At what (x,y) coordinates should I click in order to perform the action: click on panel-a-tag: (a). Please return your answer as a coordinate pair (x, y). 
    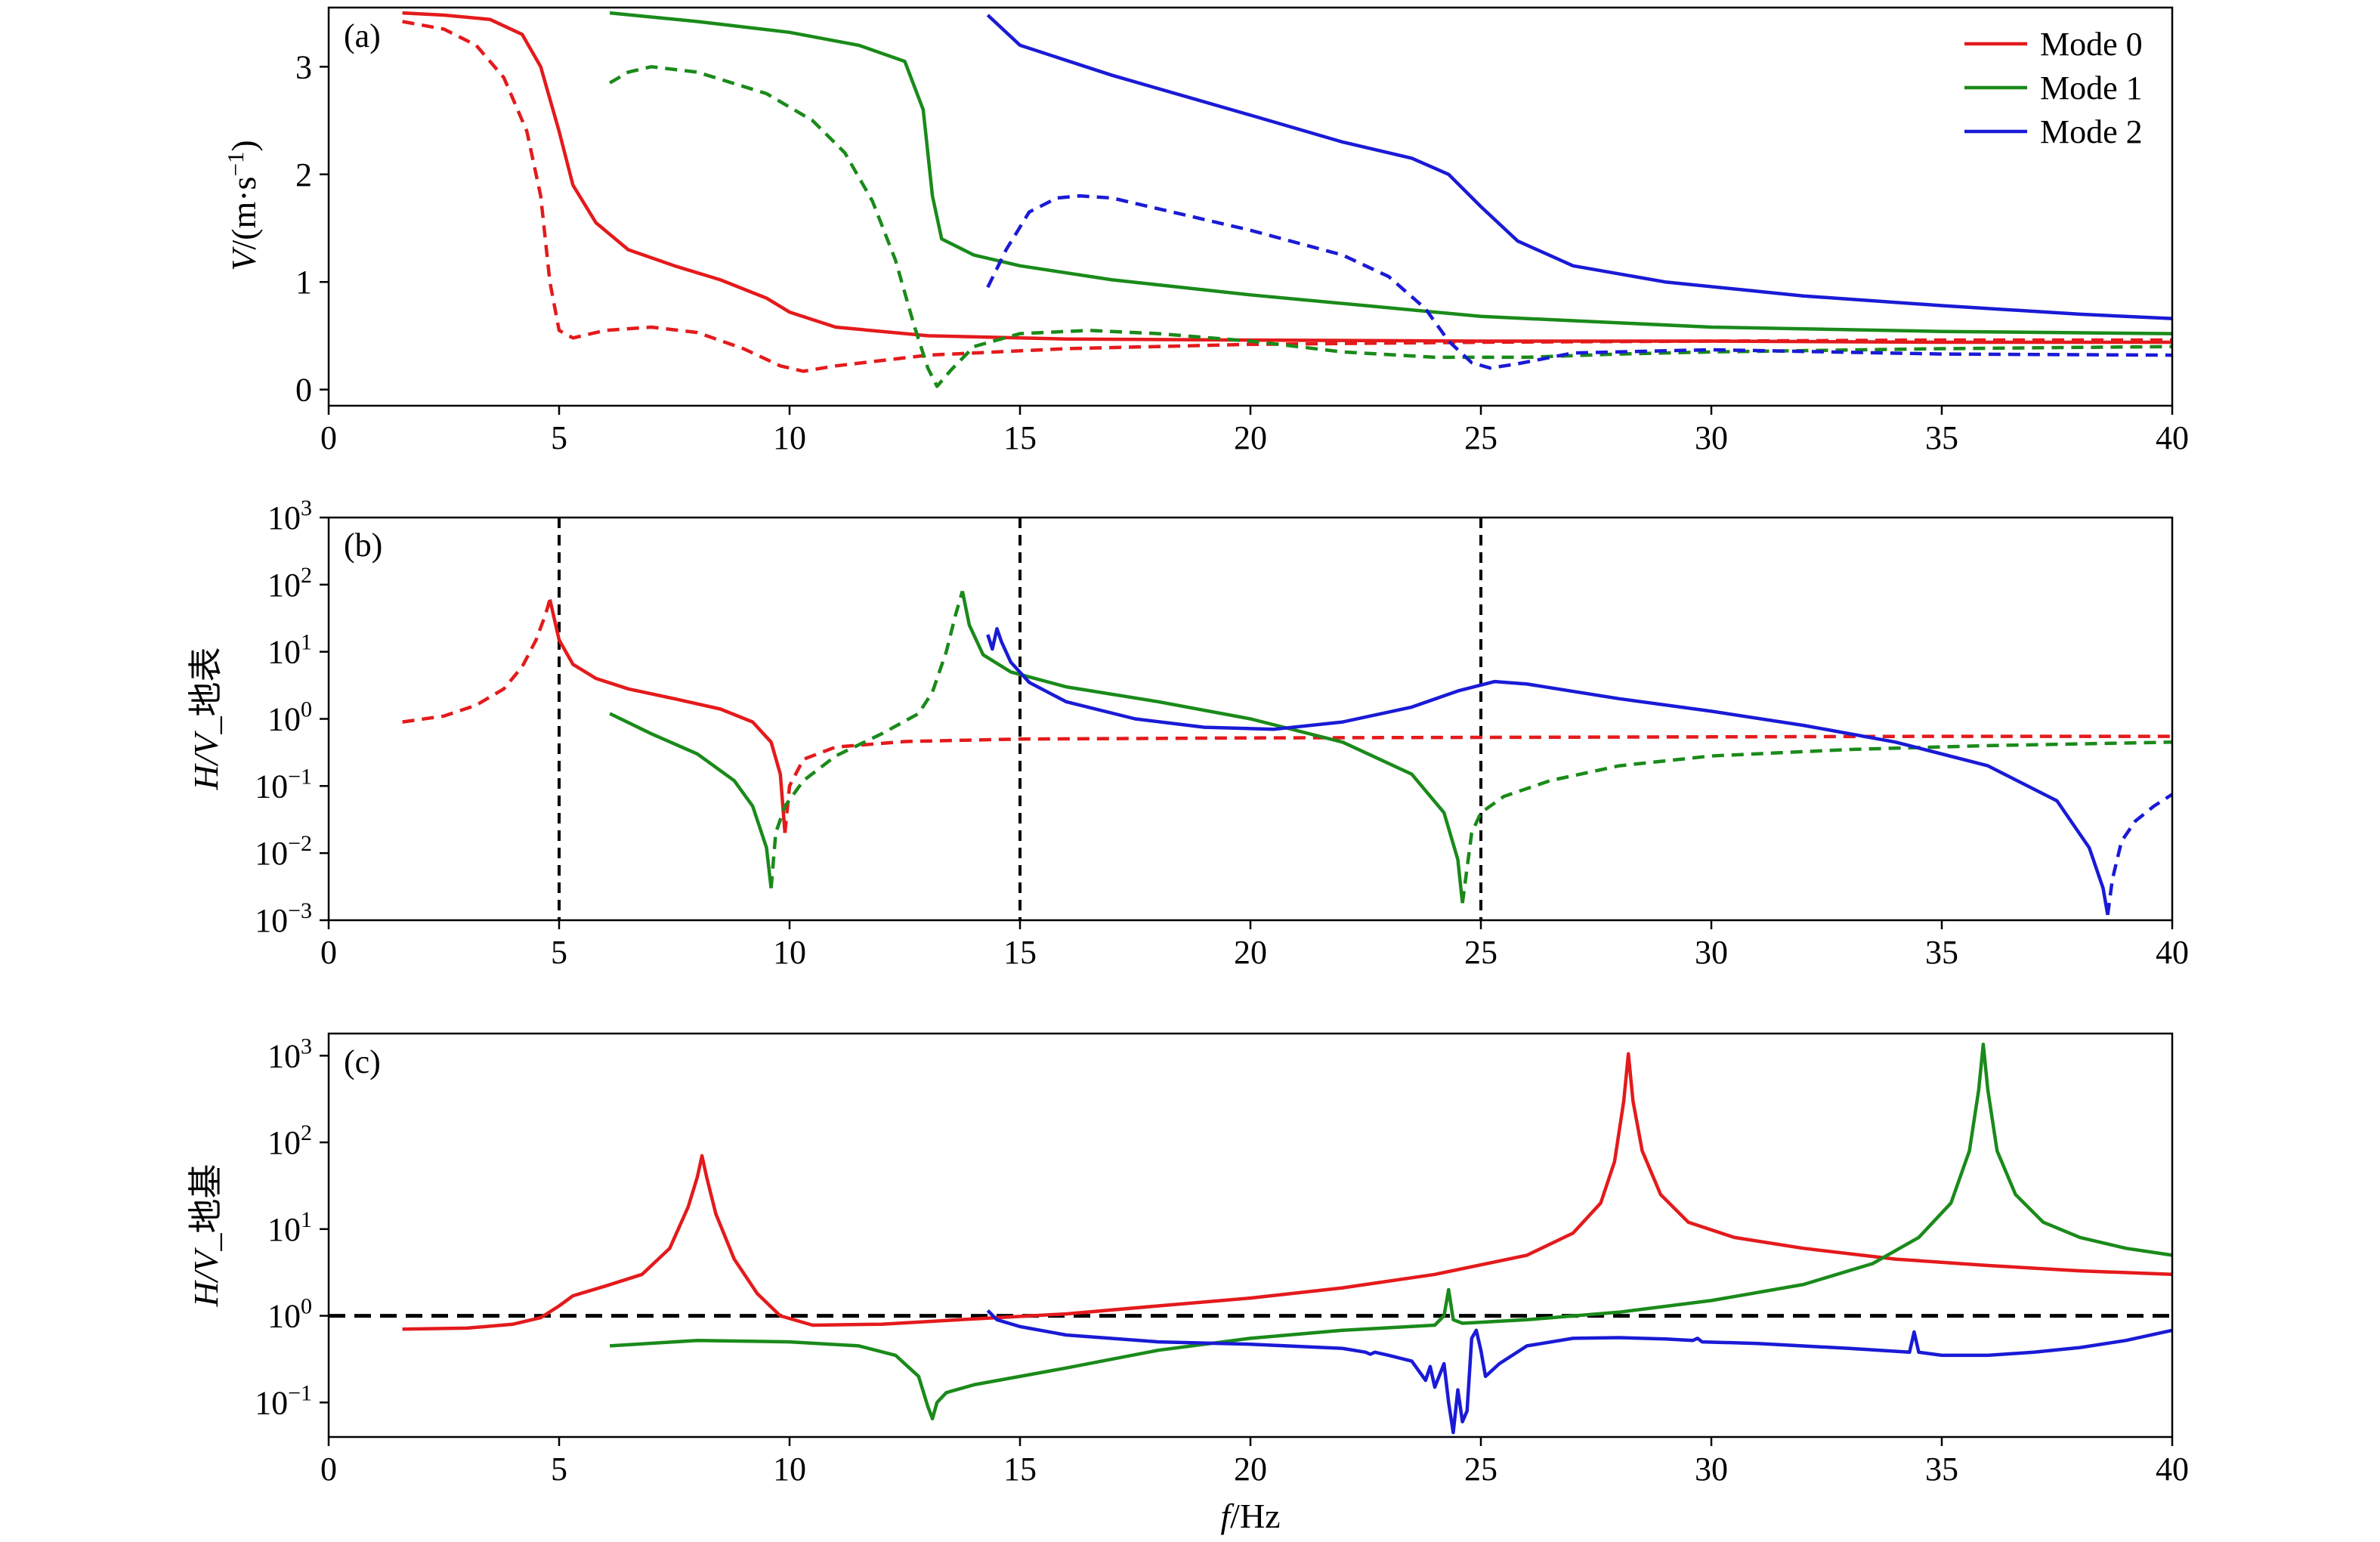
    Looking at the image, I should click on (362, 35).